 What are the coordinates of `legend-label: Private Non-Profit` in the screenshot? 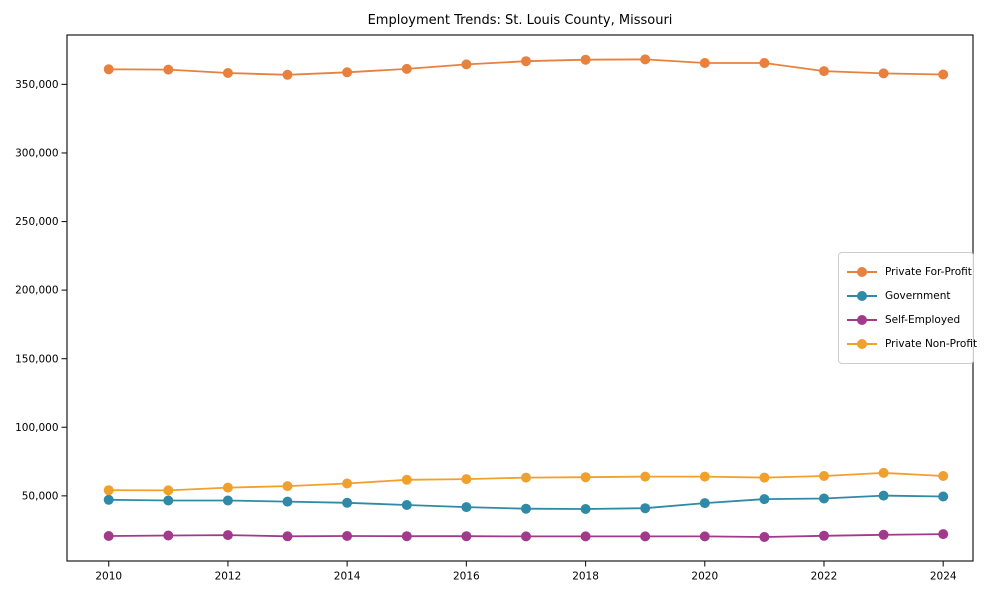 It's located at (931, 344).